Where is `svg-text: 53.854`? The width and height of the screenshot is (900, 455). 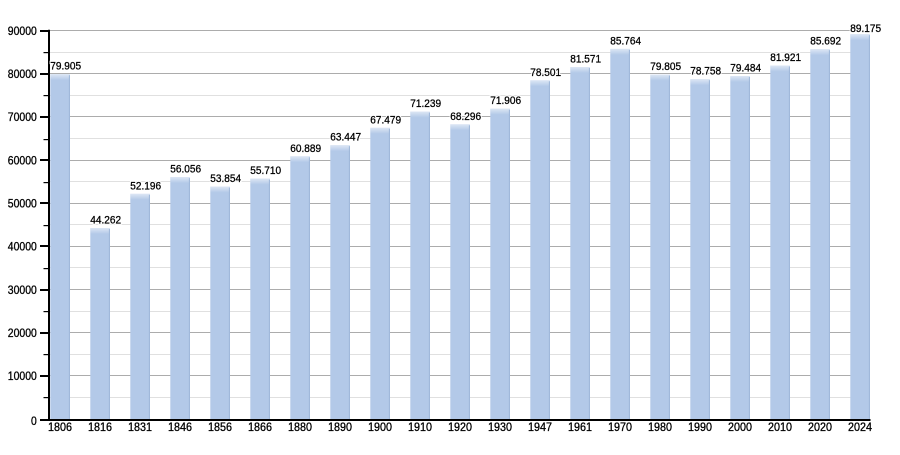 svg-text: 53.854 is located at coordinates (225, 179).